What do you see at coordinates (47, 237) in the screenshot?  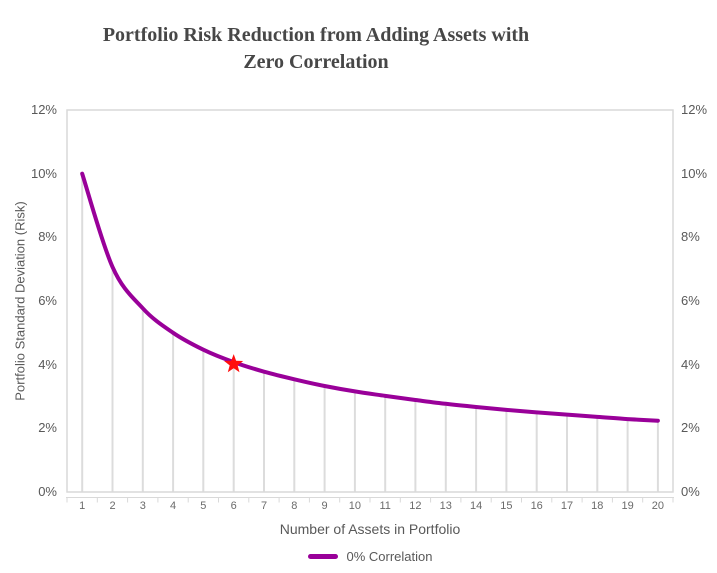 I see `y-tick-label-left: 8%` at bounding box center [47, 237].